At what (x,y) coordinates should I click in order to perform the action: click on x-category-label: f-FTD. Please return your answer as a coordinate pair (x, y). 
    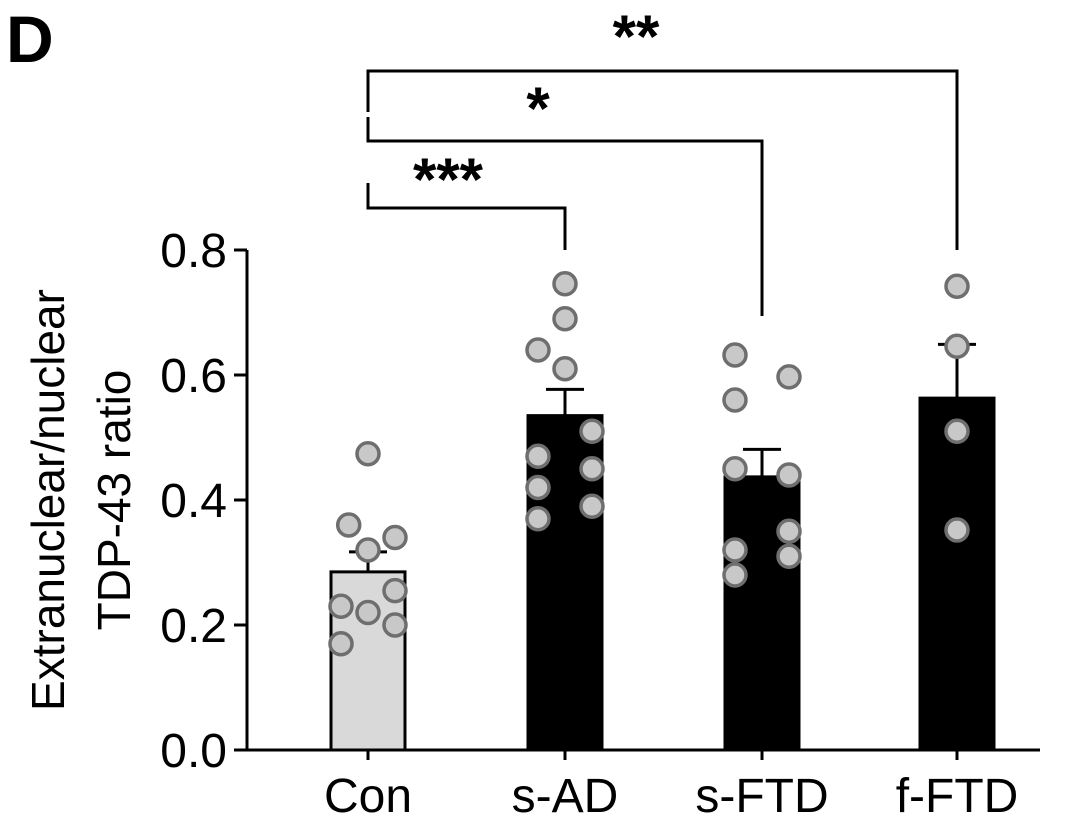
    Looking at the image, I should click on (957, 796).